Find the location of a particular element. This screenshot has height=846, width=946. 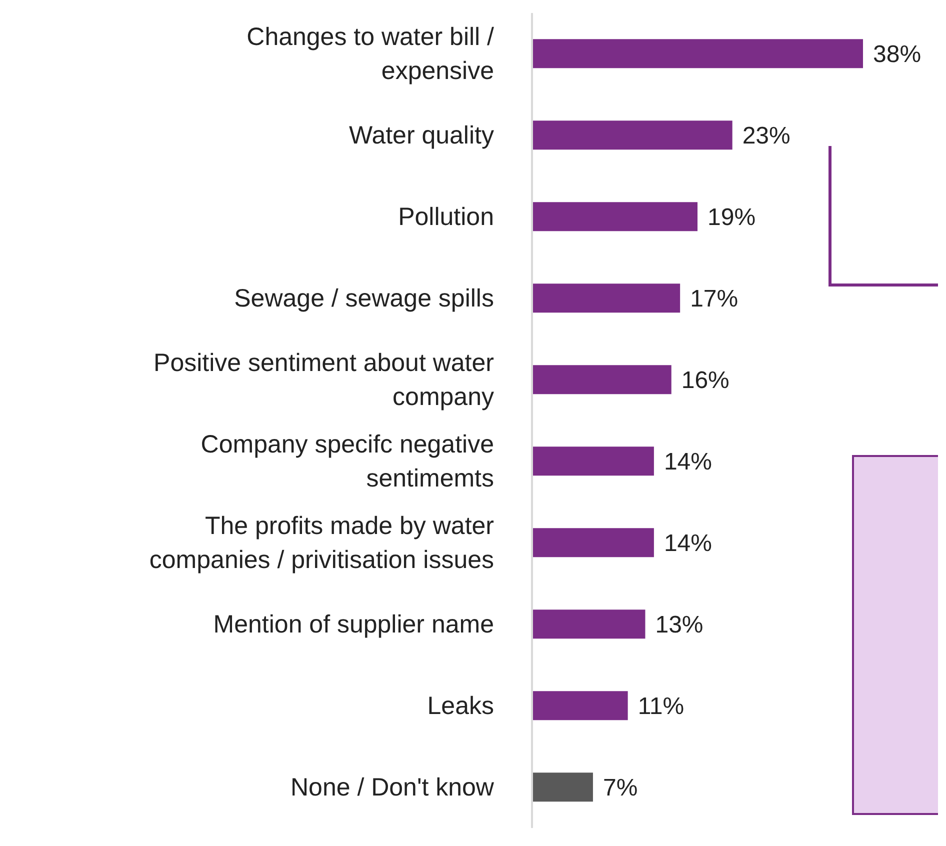

y-tick-label: Sewage / sewage spills is located at coordinates (364, 298).